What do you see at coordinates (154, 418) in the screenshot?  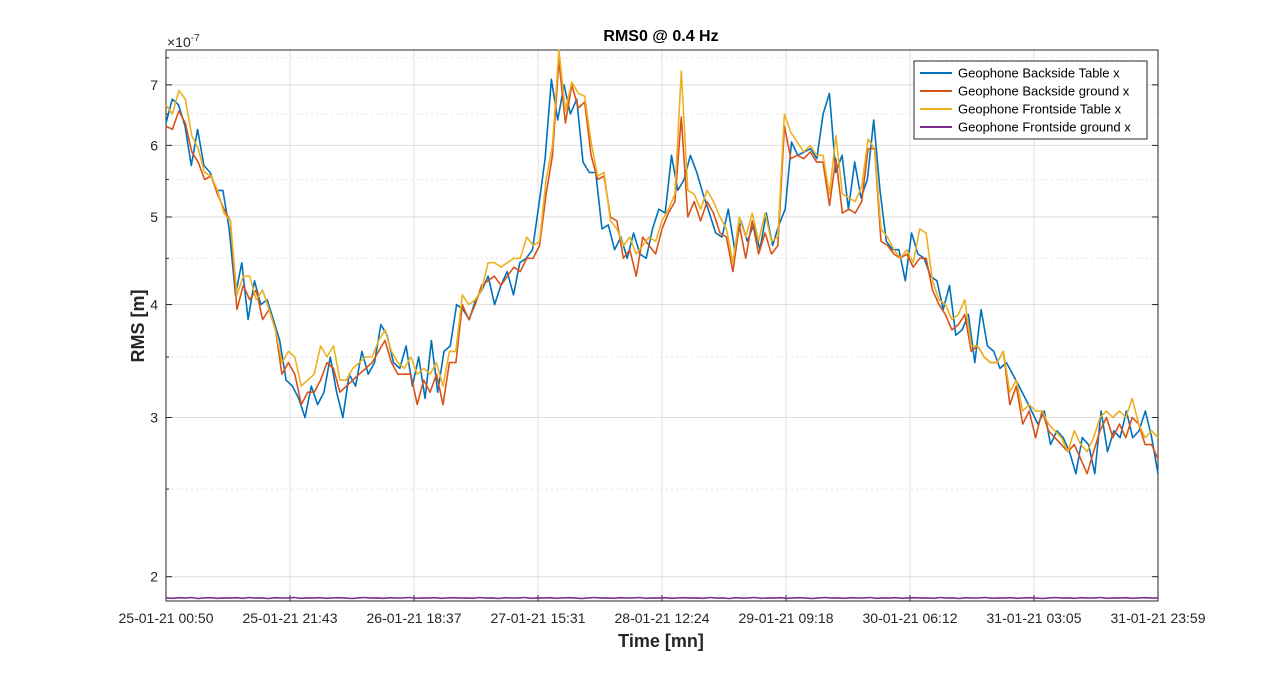 I see `y-tick-label: 3` at bounding box center [154, 418].